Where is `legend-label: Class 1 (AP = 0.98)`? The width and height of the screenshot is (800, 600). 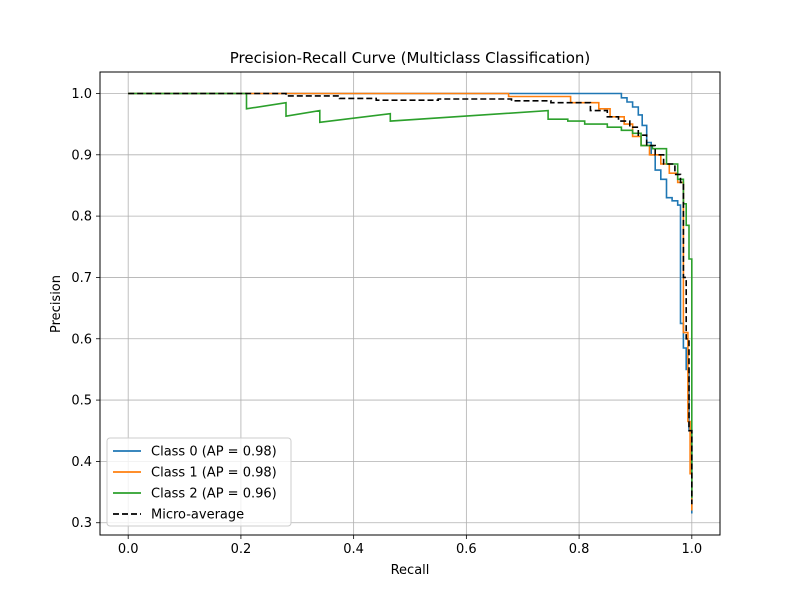 legend-label: Class 1 (AP = 0.98) is located at coordinates (214, 473).